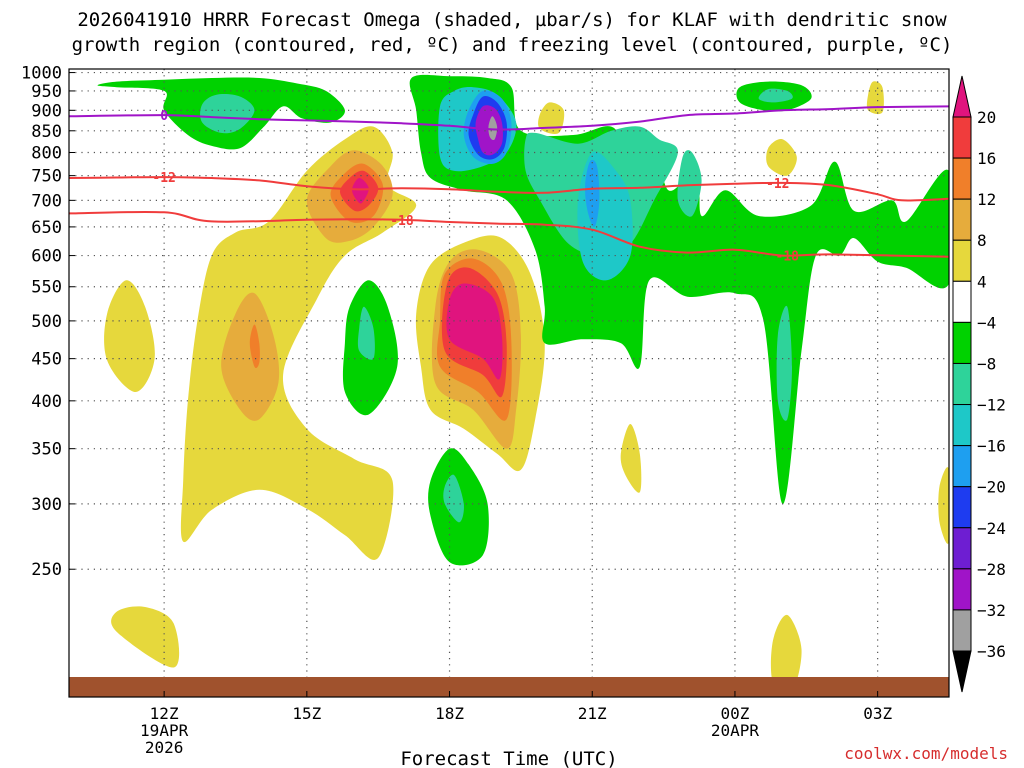  What do you see at coordinates (991, 569) in the screenshot?
I see `colorbar-label-11: −28` at bounding box center [991, 569].